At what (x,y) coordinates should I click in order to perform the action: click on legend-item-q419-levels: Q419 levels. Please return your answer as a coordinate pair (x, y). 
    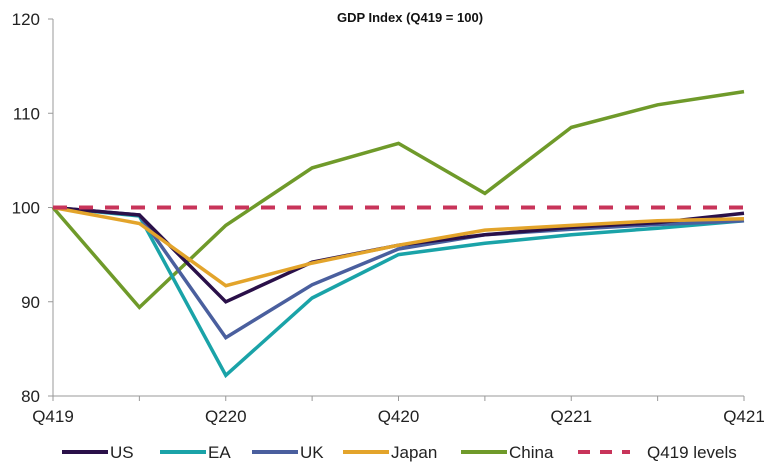
    Looking at the image, I should click on (657, 452).